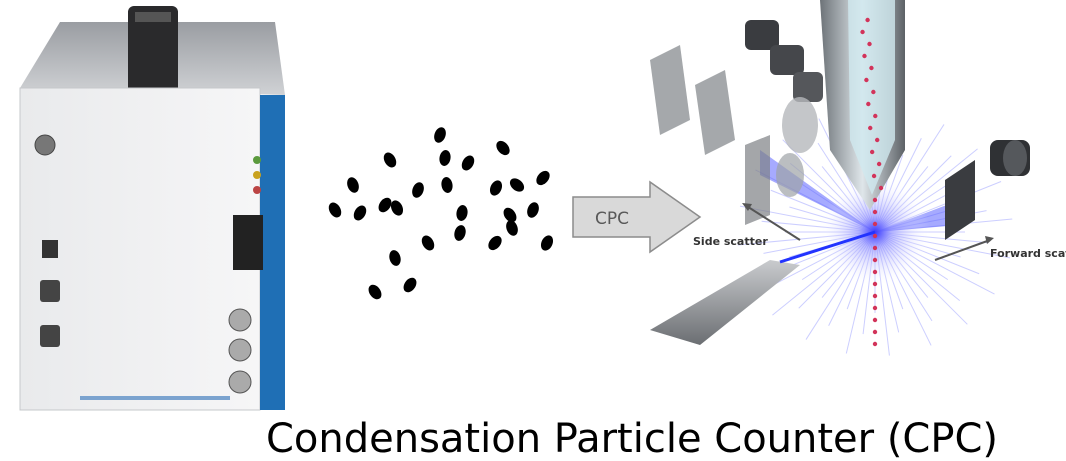 This screenshot has height=461, width=1066. Describe the element at coordinates (248, 242) in the screenshot. I see `power-socket` at that location.